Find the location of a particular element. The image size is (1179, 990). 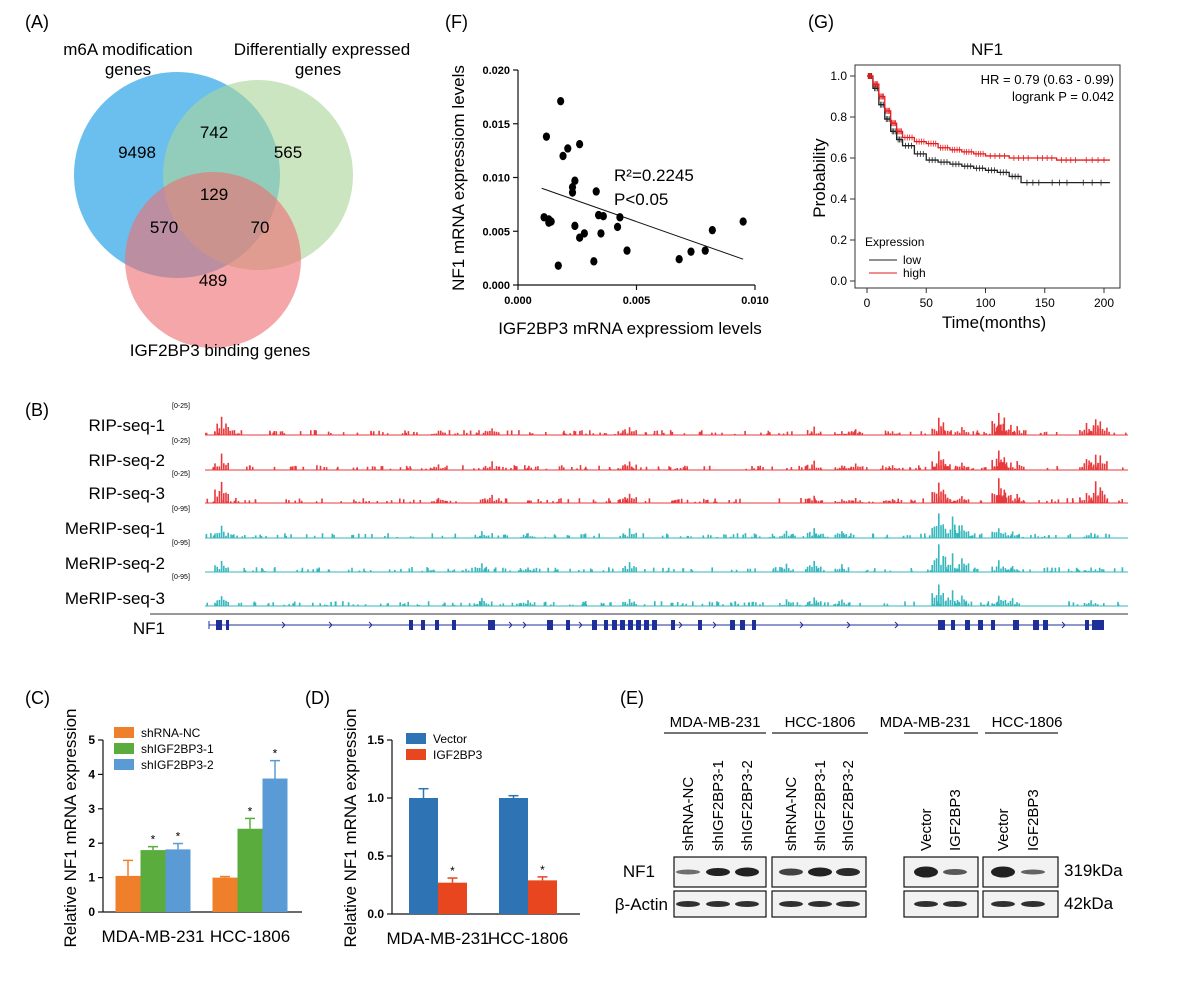

bar-y-tick-label: 0.0 is located at coordinates (375, 914).